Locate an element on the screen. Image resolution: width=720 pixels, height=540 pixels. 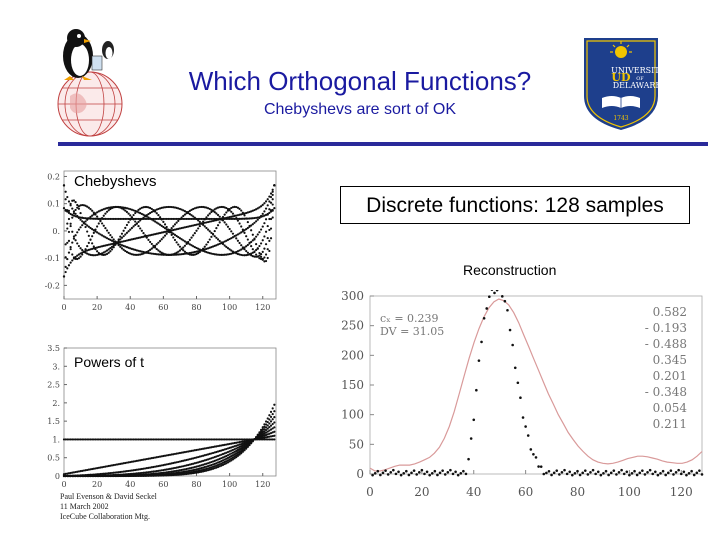
y-tick-label: 100 is located at coordinates (352, 415).